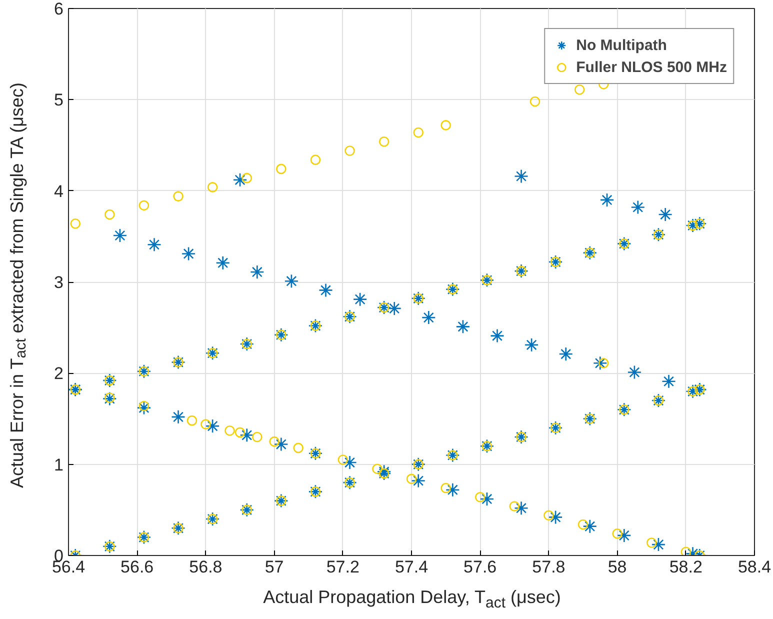  What do you see at coordinates (480, 567) in the screenshot?
I see `x-tick-label: 57.6` at bounding box center [480, 567].